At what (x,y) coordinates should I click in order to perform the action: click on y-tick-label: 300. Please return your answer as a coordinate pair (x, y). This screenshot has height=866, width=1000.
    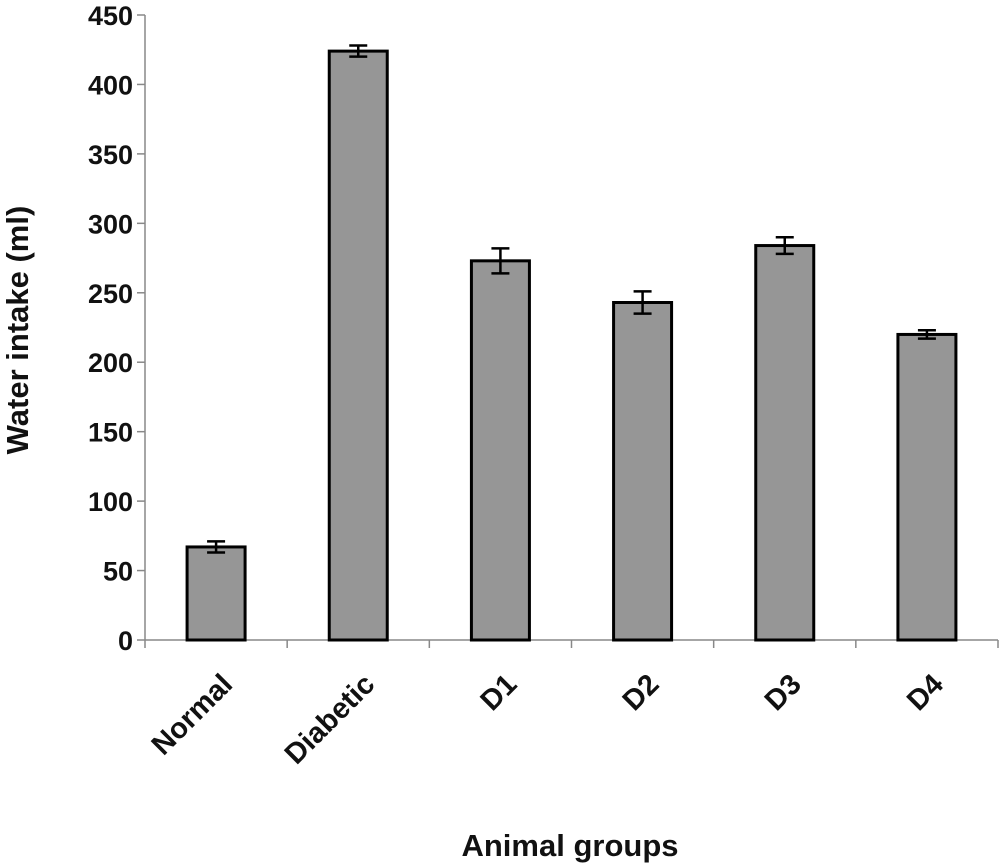
    Looking at the image, I should click on (110, 224).